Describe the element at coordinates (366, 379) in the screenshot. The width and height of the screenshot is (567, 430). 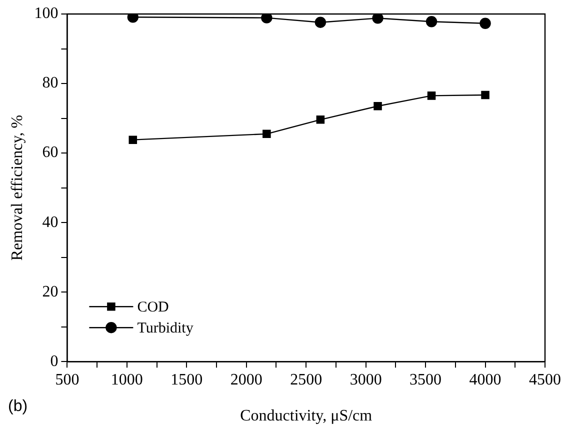
I see `x-tick-label: 3000` at that location.